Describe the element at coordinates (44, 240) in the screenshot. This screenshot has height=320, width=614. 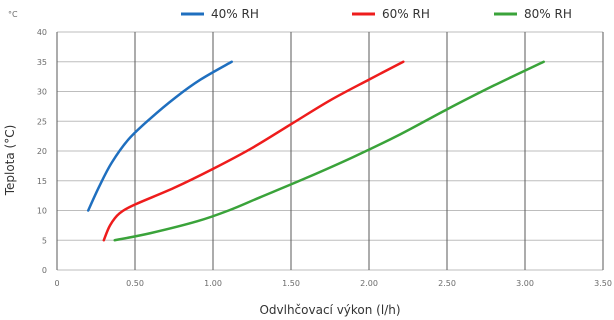
I see `y-tick-label: 5` at that location.